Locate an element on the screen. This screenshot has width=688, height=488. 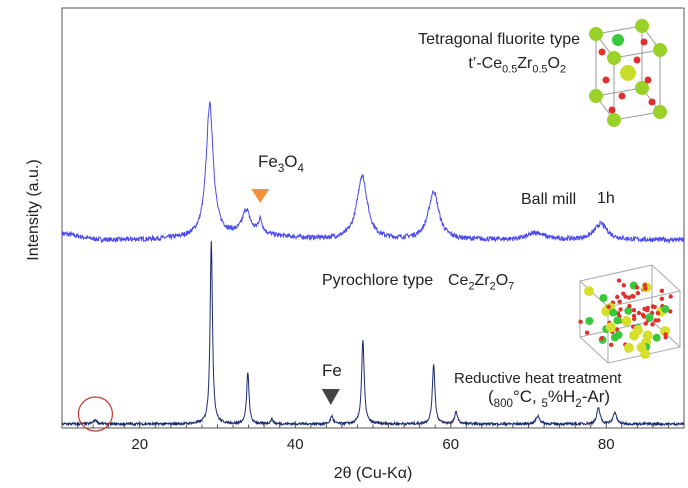
label-fe: Fe is located at coordinates (332, 370).